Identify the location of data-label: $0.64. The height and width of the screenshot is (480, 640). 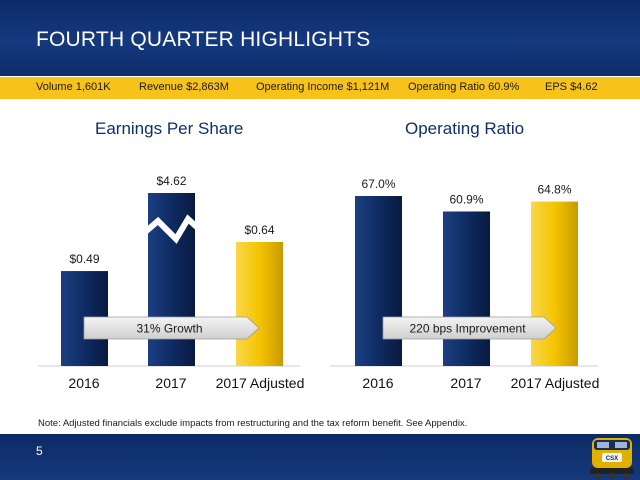
(259, 230).